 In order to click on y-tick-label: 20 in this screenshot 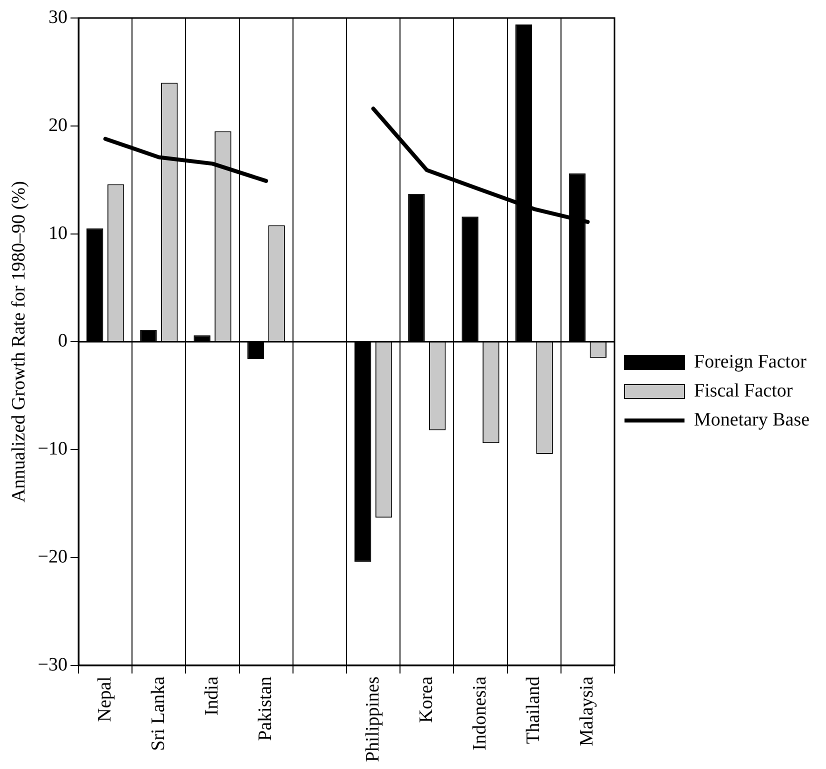, I will do `click(58, 125)`.